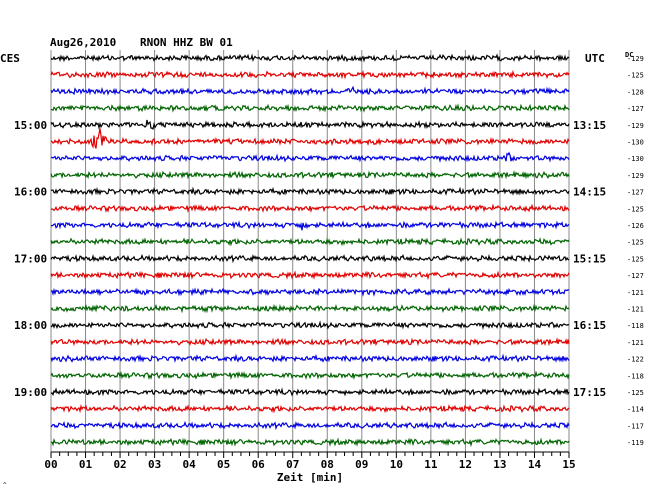  I want to click on dc-offset-label: -117, so click(635, 426).